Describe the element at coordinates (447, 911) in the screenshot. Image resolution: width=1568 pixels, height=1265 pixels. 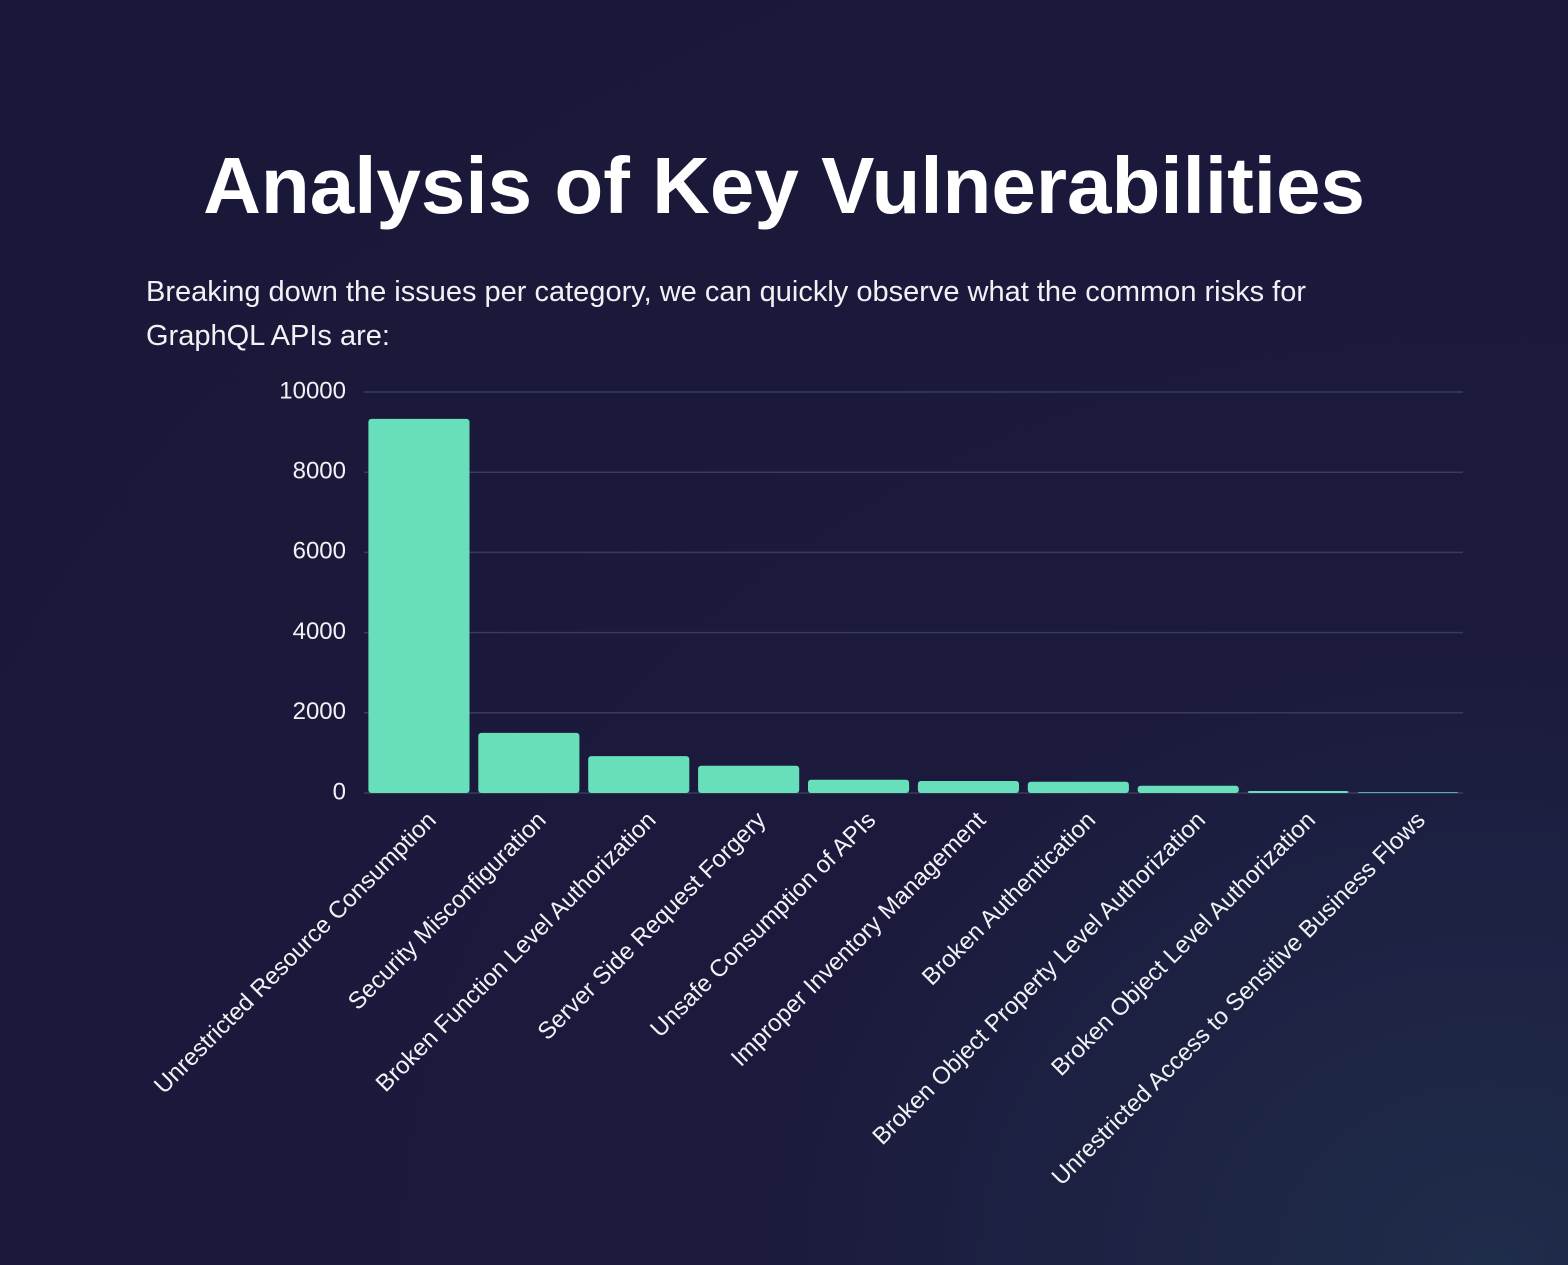
I see `x-tick-label: Security Misconfiguration` at that location.